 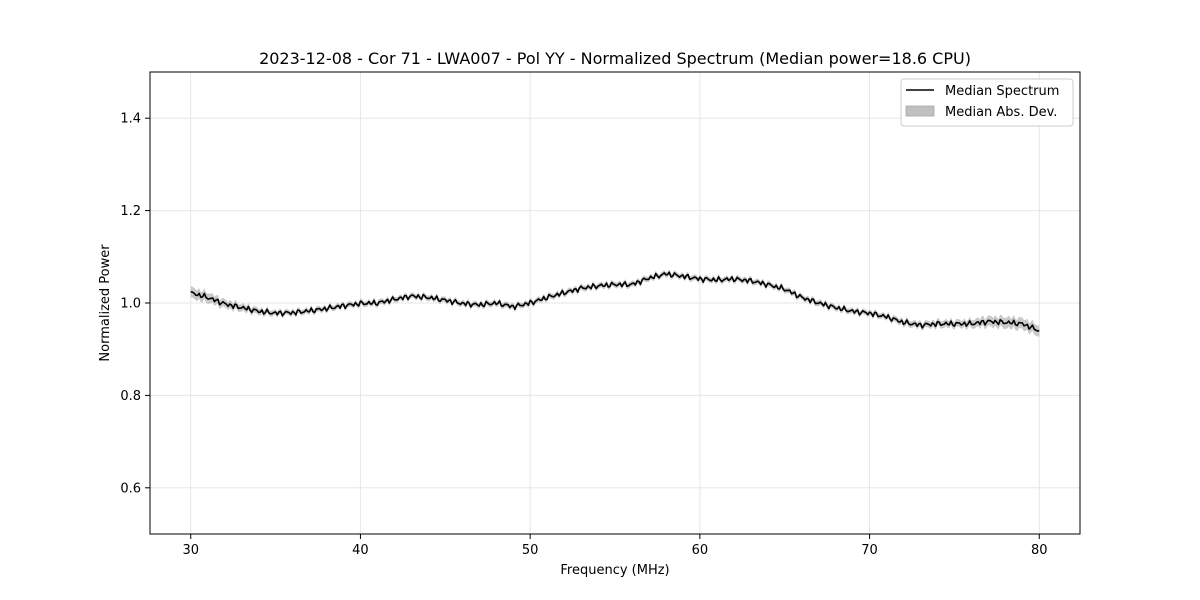 I want to click on y-axis-ticks: 0.6 0.8 1.0 1.2 1.4, so click(x=135, y=304).